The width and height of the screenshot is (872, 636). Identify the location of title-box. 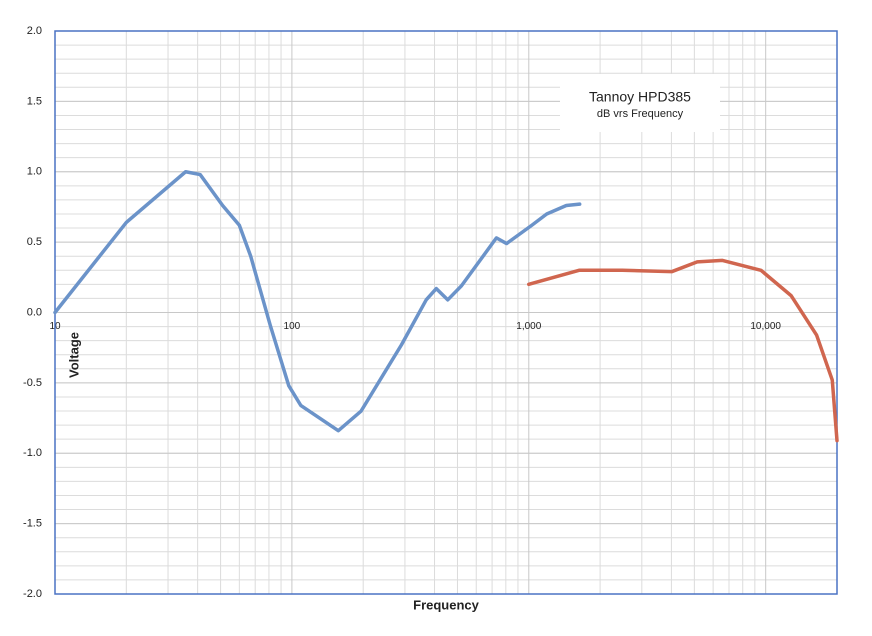
(640, 103).